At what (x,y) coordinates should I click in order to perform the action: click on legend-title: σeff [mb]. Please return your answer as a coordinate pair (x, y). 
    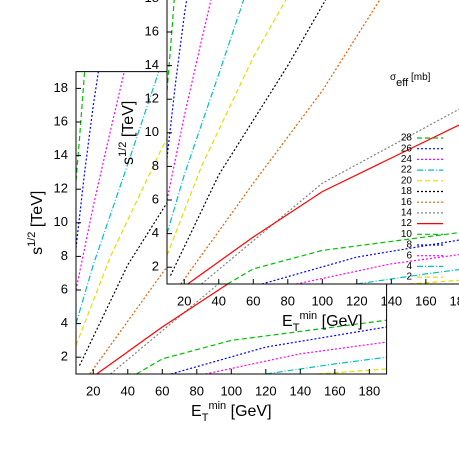
    Looking at the image, I should click on (410, 80).